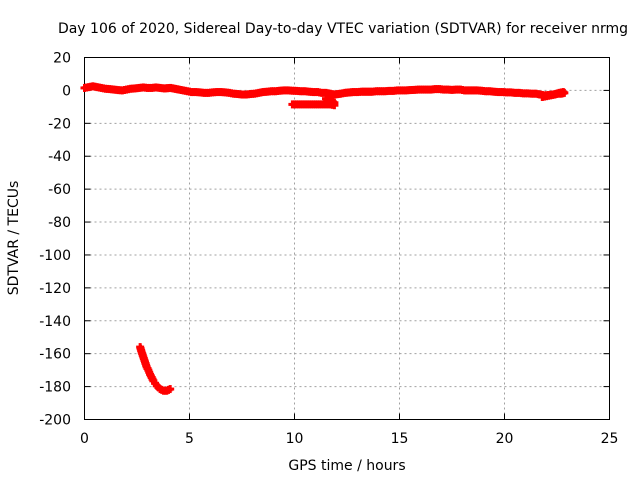 The height and width of the screenshot is (480, 640). I want to click on series-main-trace, so click(324, 91).